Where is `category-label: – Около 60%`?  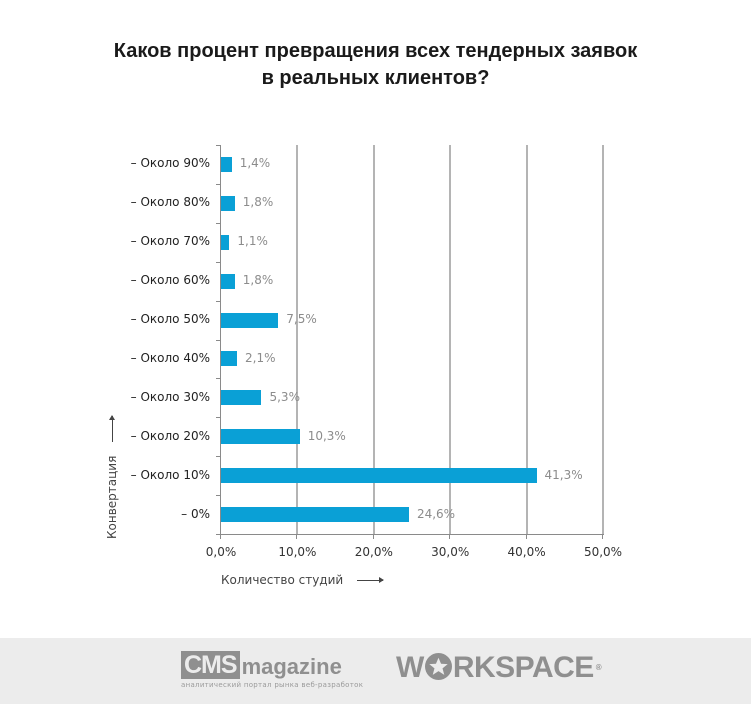 category-label: – Около 60% is located at coordinates (170, 280).